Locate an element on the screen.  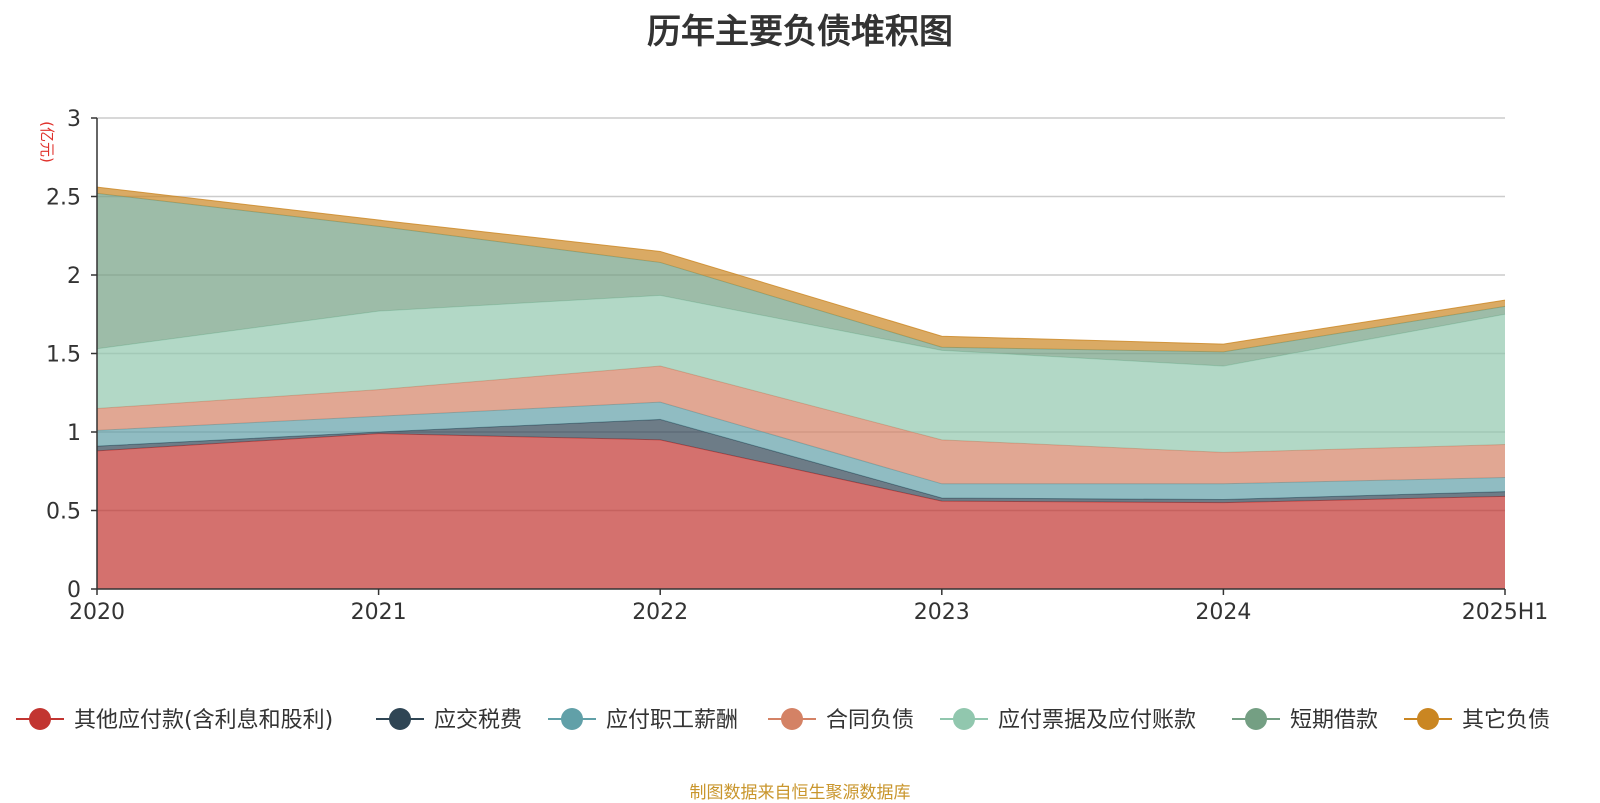
y-tick-label: 1.5 is located at coordinates (63, 355).